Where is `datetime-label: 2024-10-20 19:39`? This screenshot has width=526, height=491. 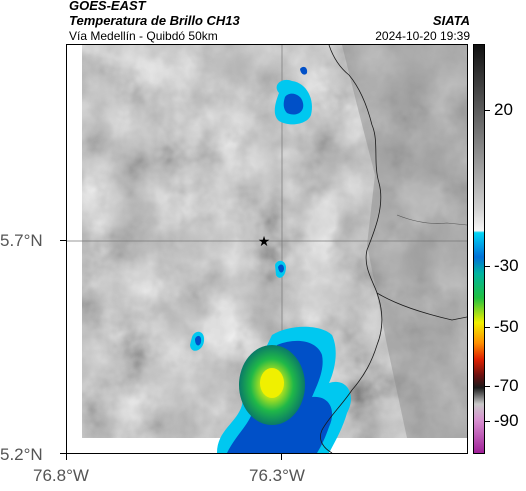 datetime-label: 2024-10-20 19:39 is located at coordinates (422, 36).